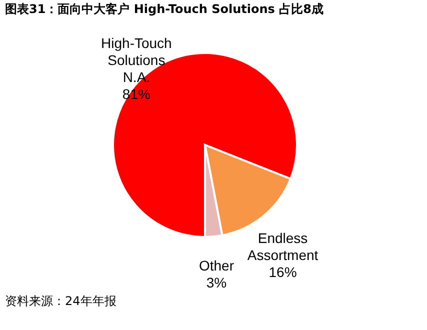 The width and height of the screenshot is (427, 330). Describe the element at coordinates (216, 265) in the screenshot. I see `slice-label: Other` at that location.